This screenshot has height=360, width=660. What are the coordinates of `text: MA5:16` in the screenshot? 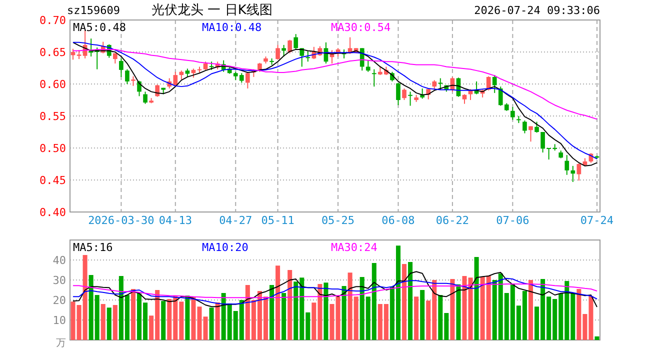 It's located at (93, 247).